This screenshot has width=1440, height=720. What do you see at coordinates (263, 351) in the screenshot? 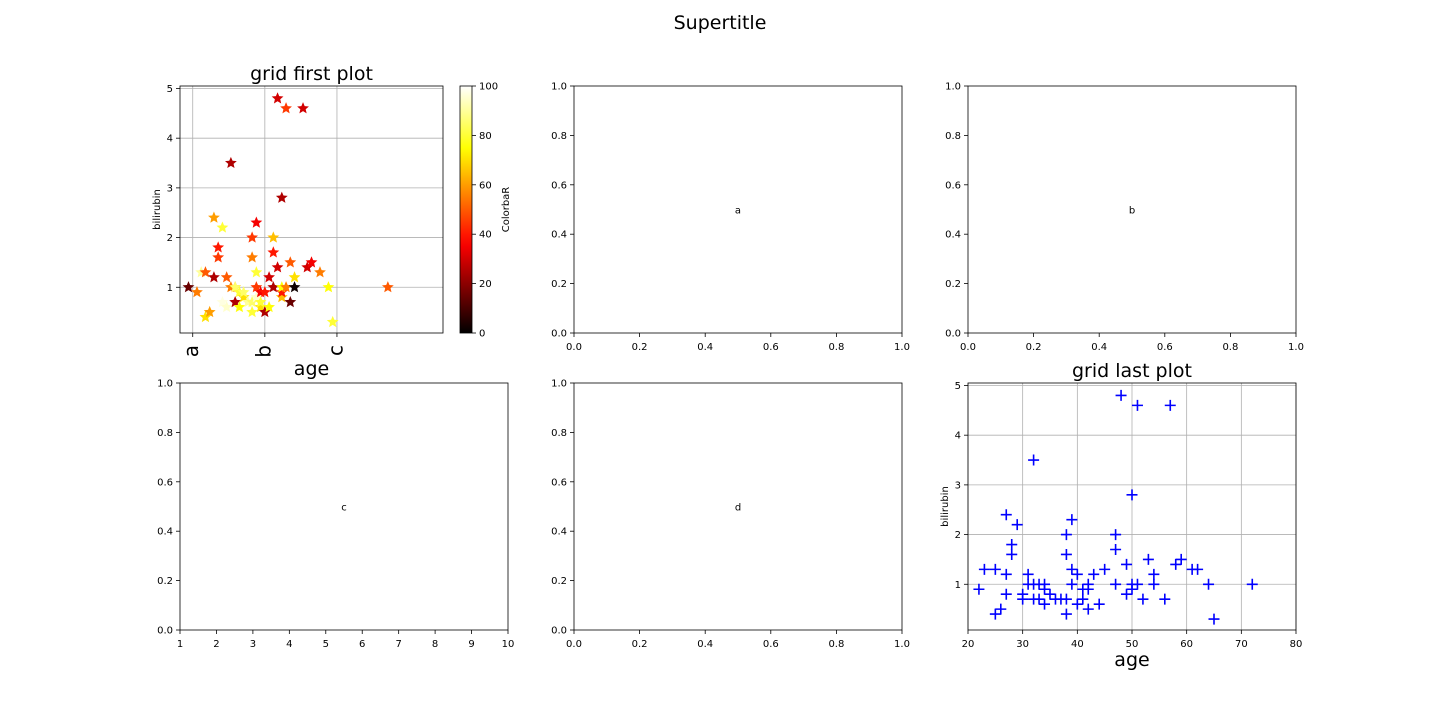
I see `x-tick-label: b` at bounding box center [263, 351].